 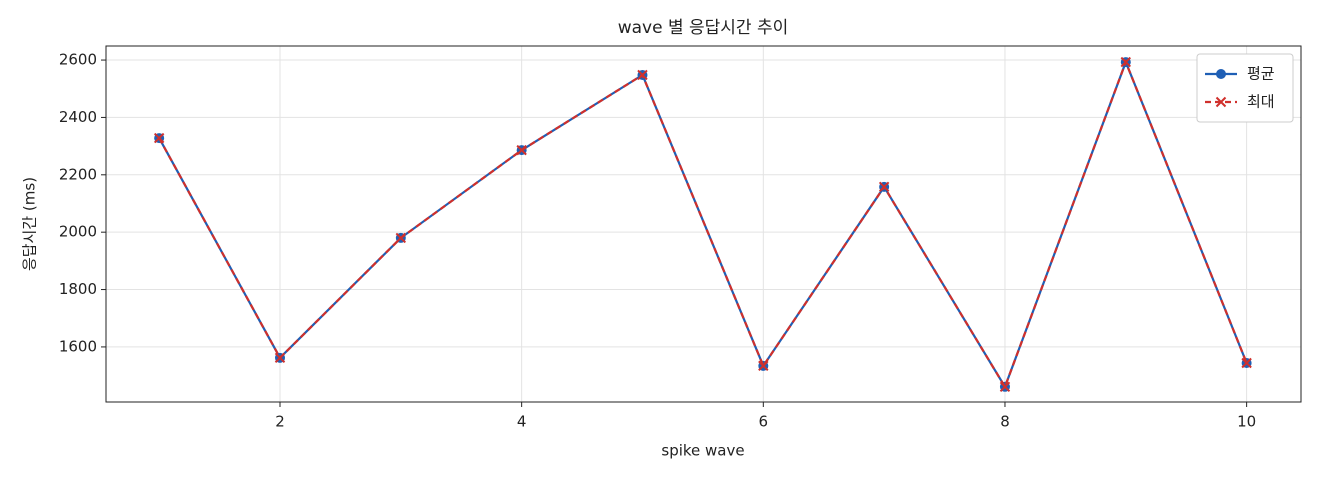 I want to click on x-tick-label: 6, so click(x=764, y=422).